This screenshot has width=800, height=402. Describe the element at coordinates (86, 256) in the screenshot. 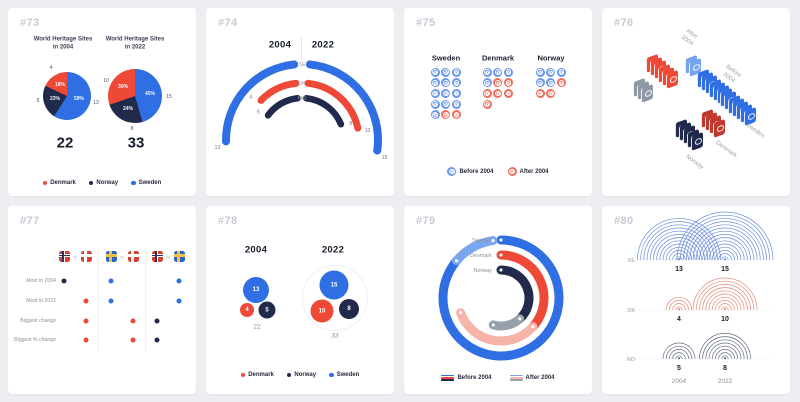

I see `flag-cross` at that location.